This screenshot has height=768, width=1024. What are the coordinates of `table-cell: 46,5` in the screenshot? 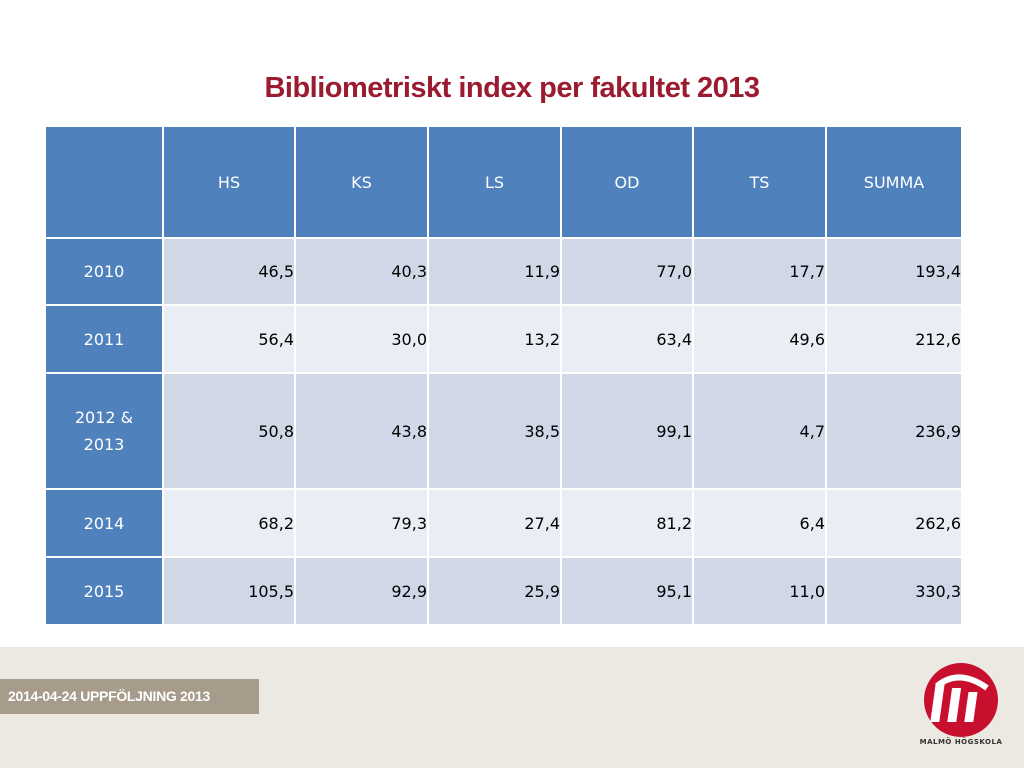 It's located at (229, 271).